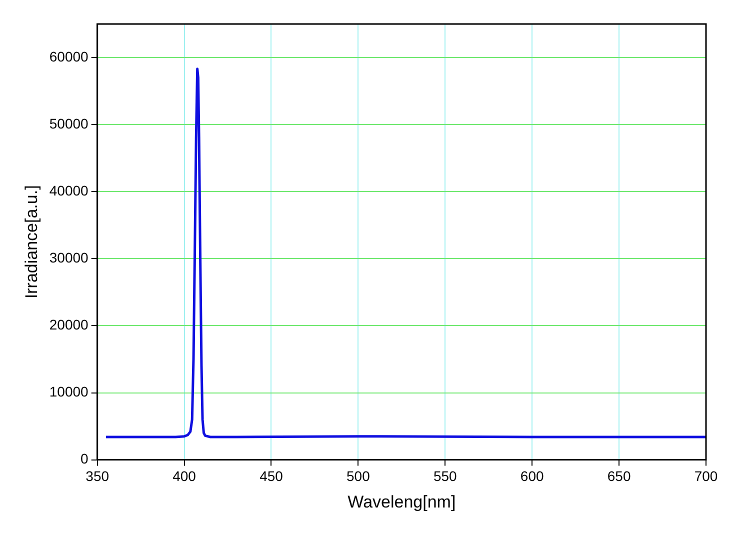 Image resolution: width=754 pixels, height=535 pixels. What do you see at coordinates (31, 242) in the screenshot?
I see `y-axis-title: Irradiance[a.u.]` at bounding box center [31, 242].